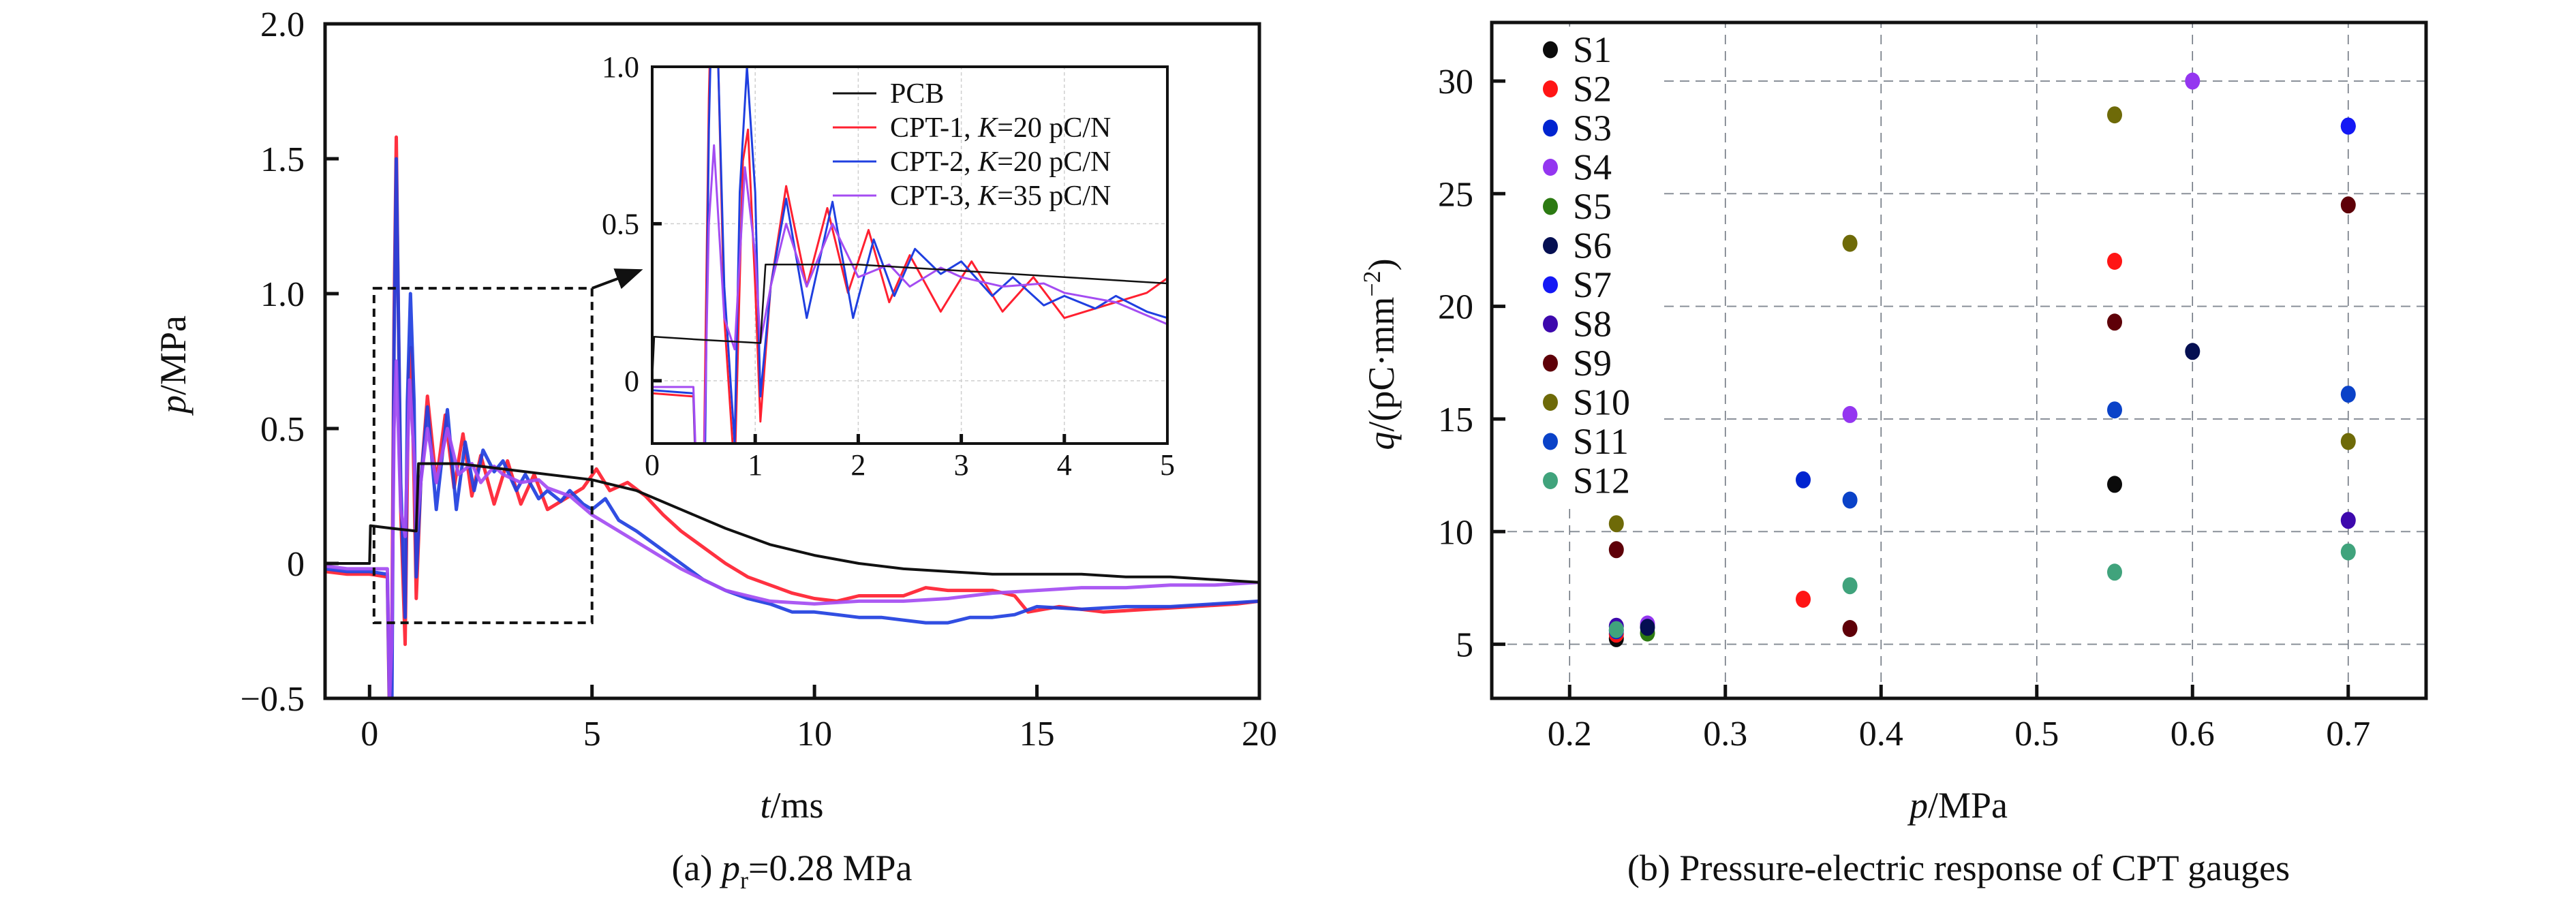  I want to click on legend-item-s7: S7, so click(1578, 284).